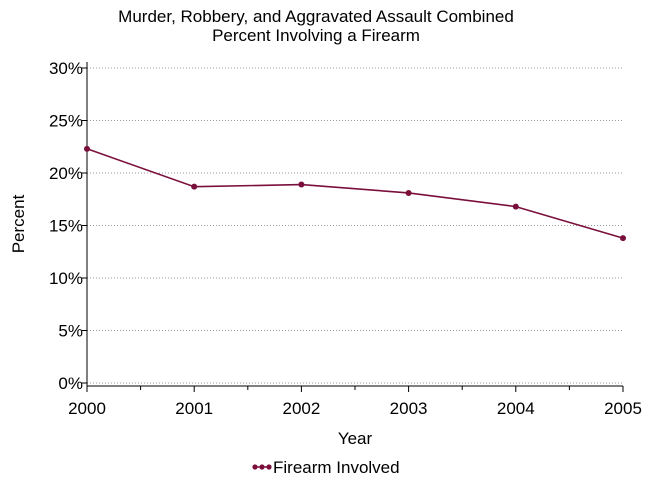 This screenshot has height=482, width=660. I want to click on x-tick-label: 2001, so click(194, 408).